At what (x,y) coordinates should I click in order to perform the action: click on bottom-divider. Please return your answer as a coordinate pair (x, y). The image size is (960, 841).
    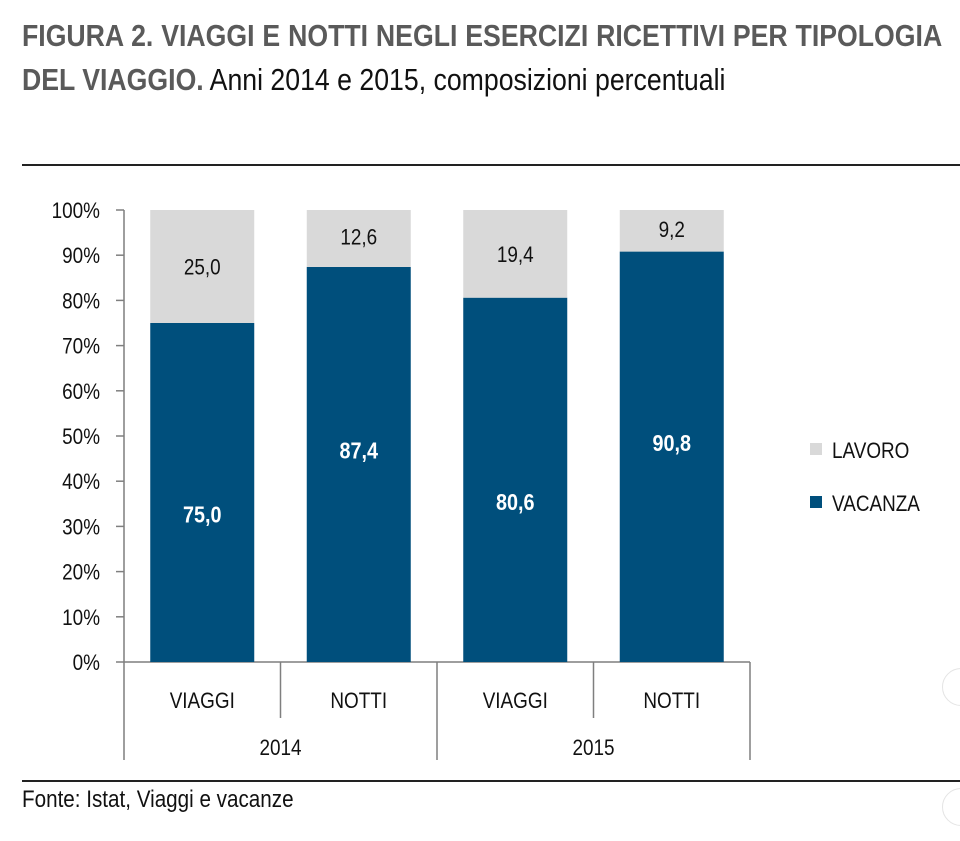
    Looking at the image, I should click on (491, 781).